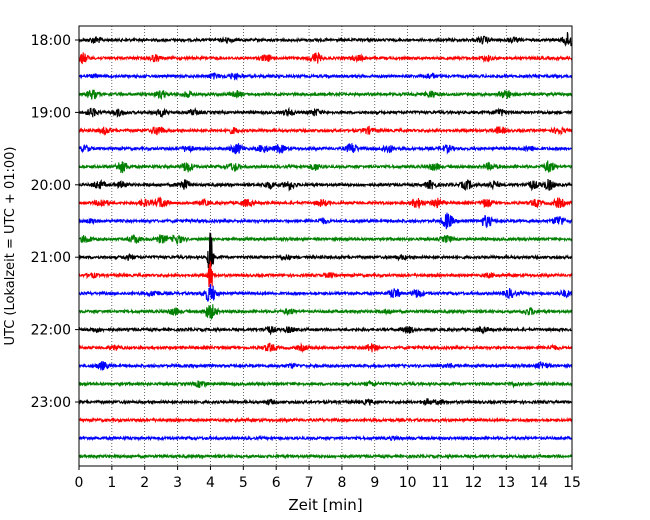 This screenshot has height=520, width=650. I want to click on x-tick-label: 14, so click(539, 483).